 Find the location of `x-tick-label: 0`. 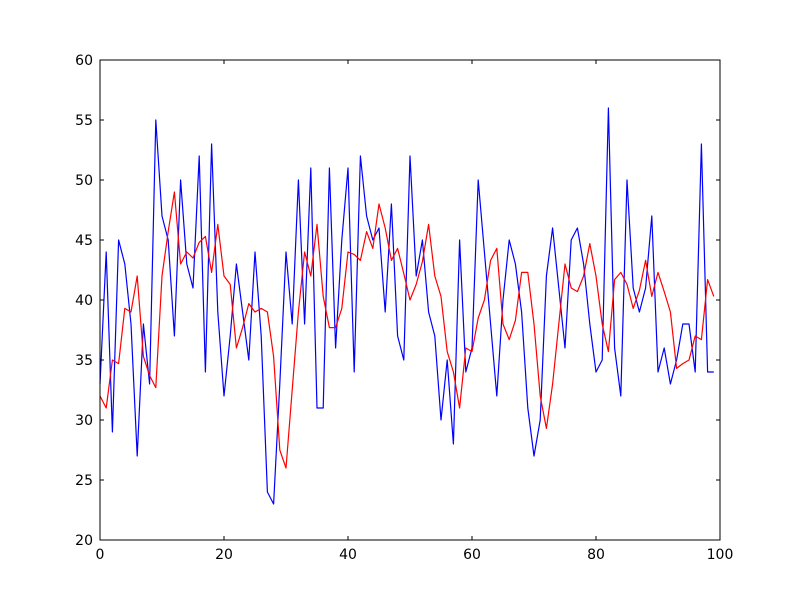

x-tick-label: 0 is located at coordinates (100, 555).